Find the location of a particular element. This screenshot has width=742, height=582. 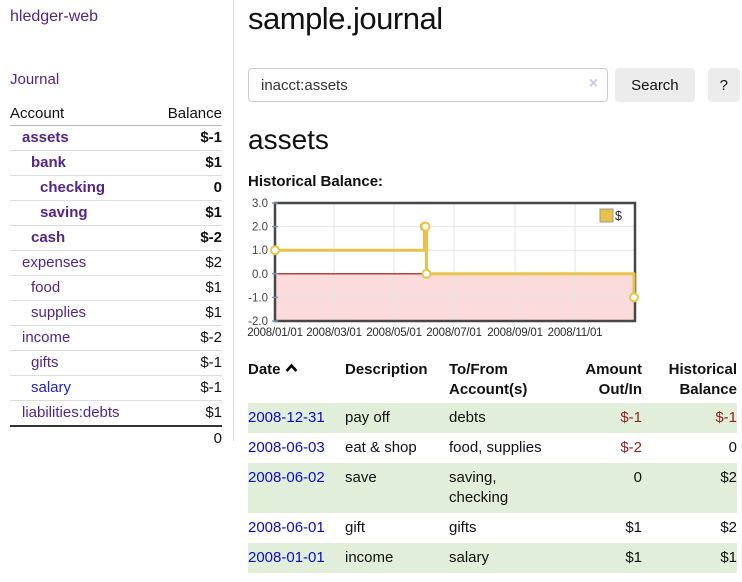

search-form: × Search ? is located at coordinates (494, 85).